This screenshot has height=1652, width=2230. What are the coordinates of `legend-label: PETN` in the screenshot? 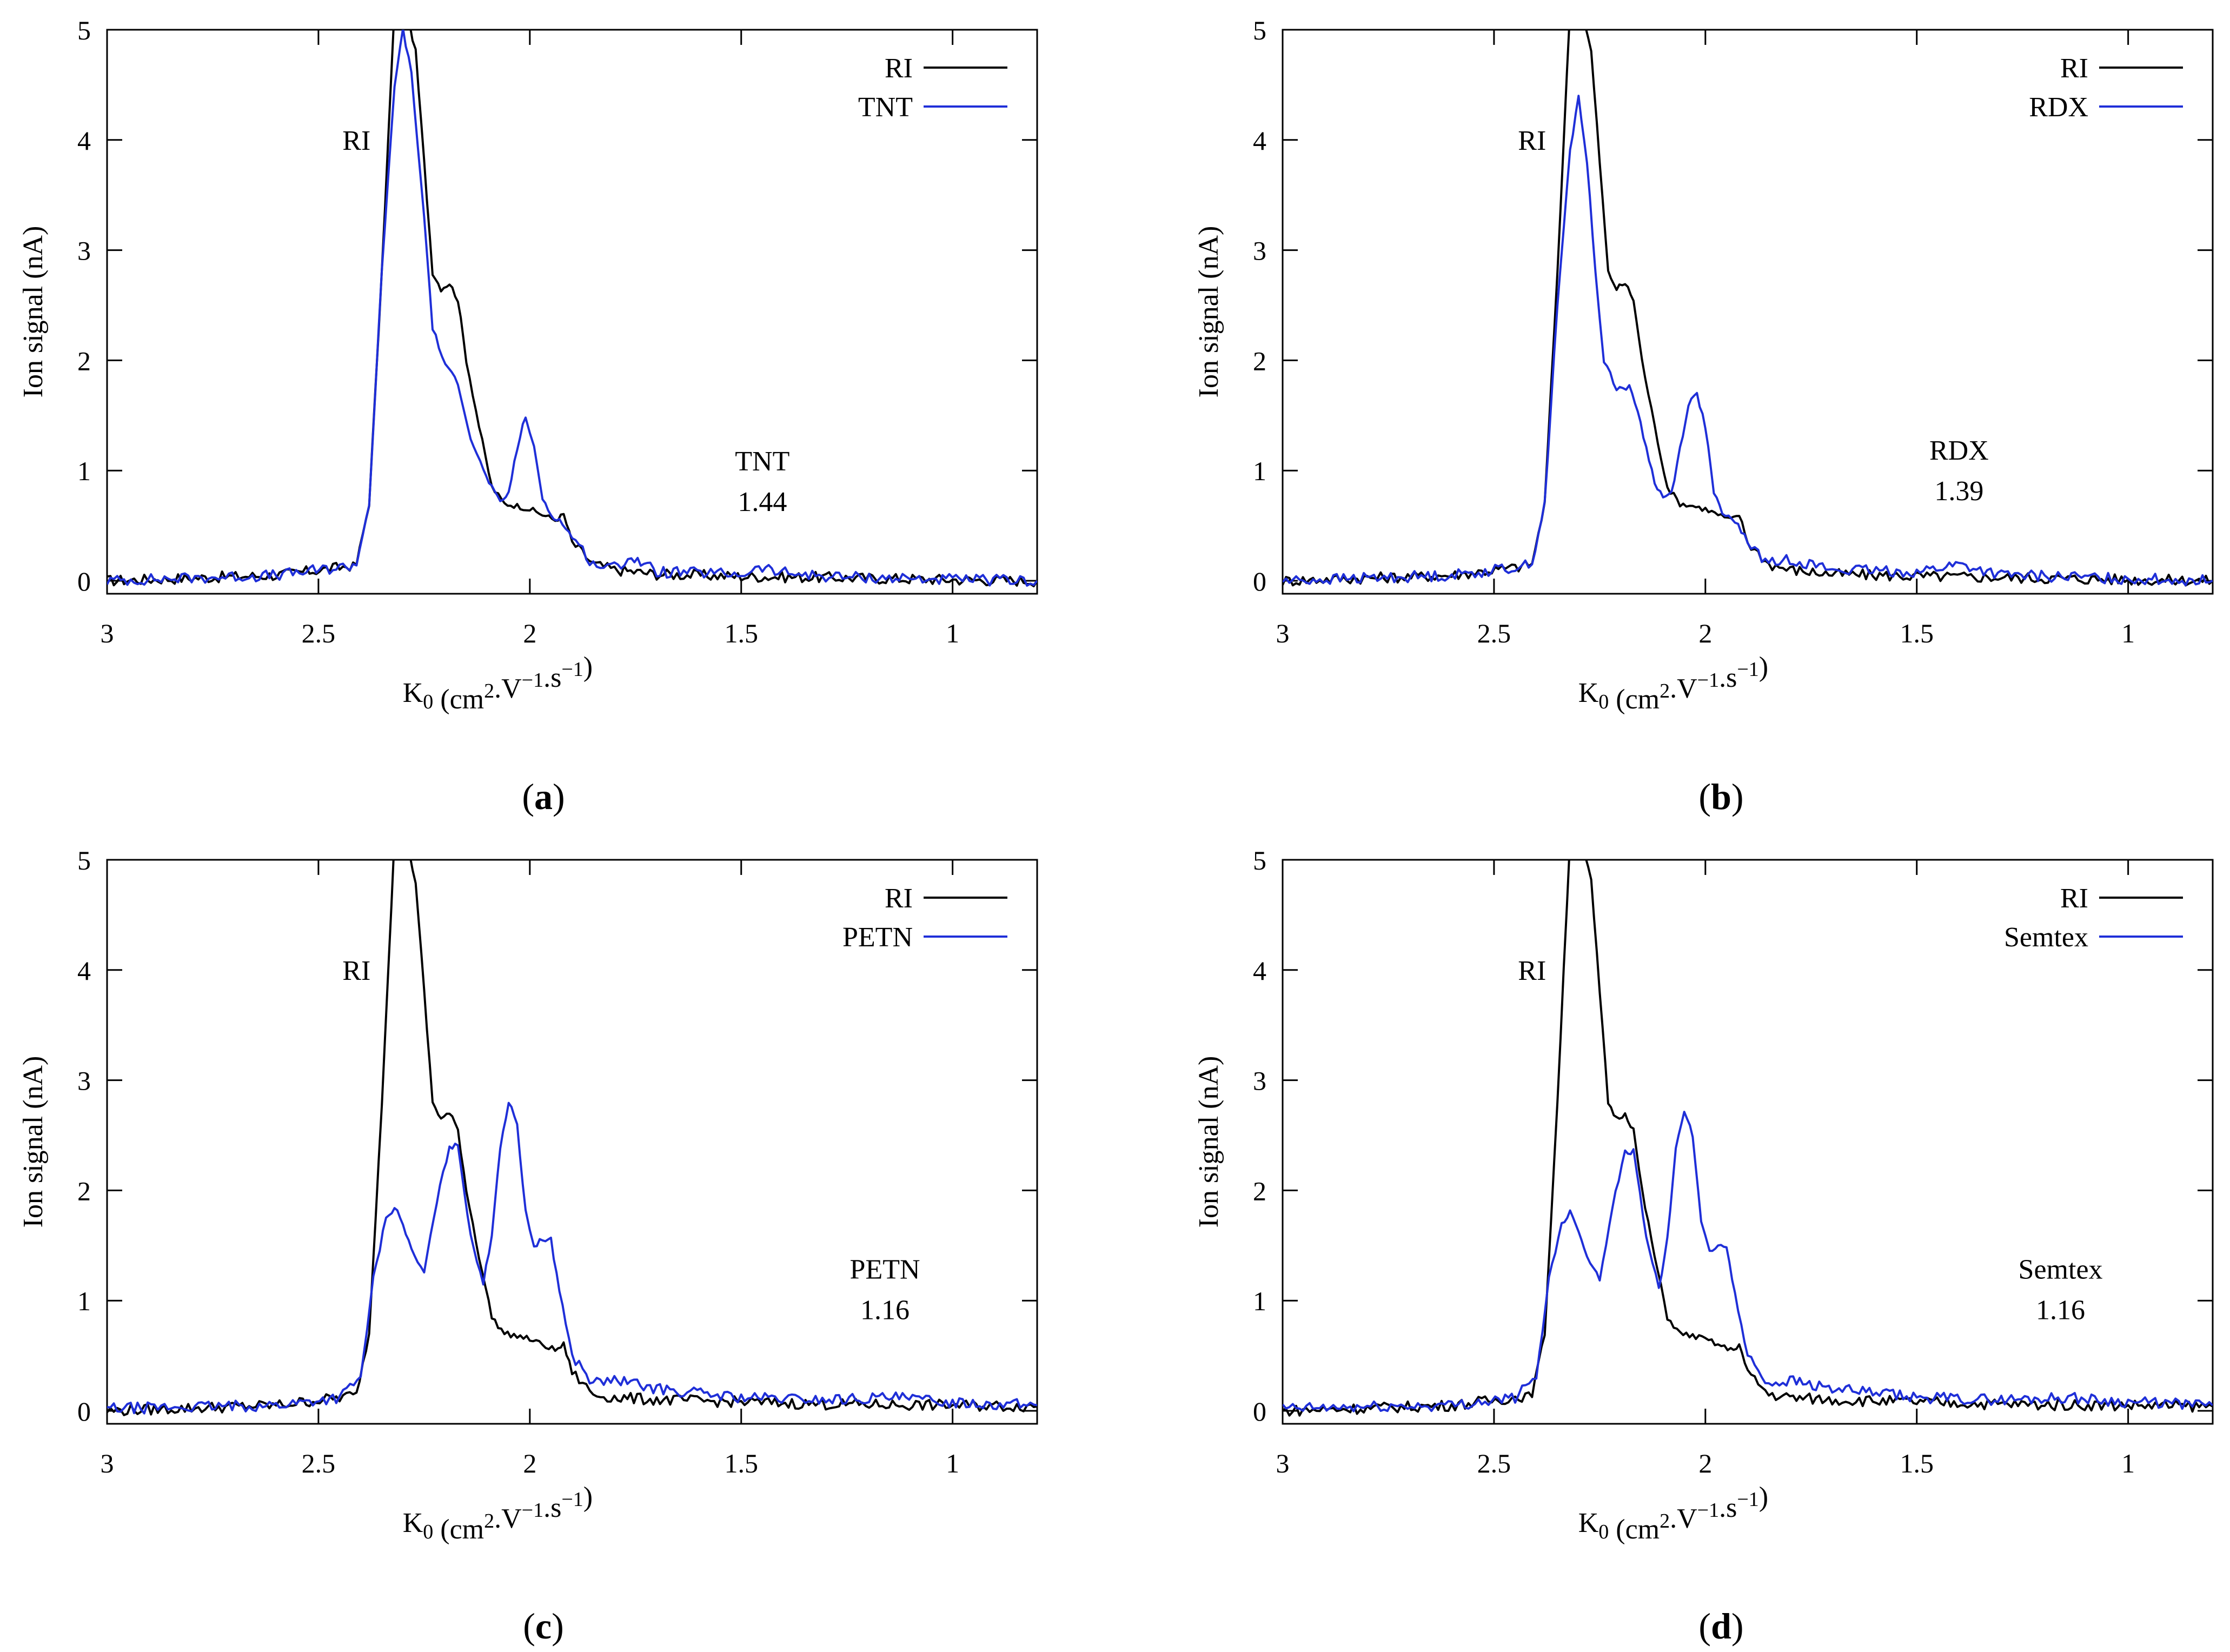 It's located at (877, 937).